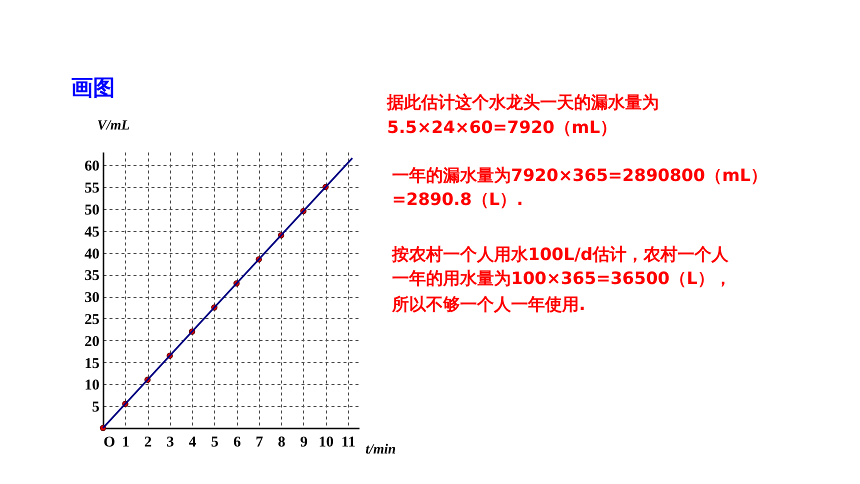 This screenshot has width=860, height=484. I want to click on y-tick-label: 10, so click(92, 386).